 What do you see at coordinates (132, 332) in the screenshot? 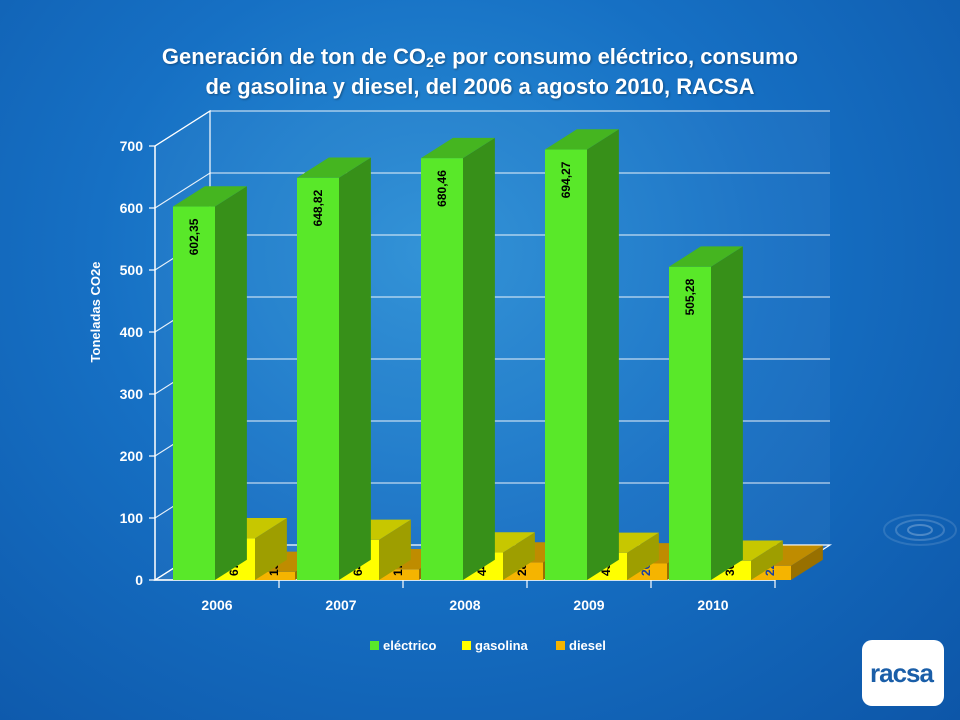
I see `y-tick-label: 400` at bounding box center [132, 332].